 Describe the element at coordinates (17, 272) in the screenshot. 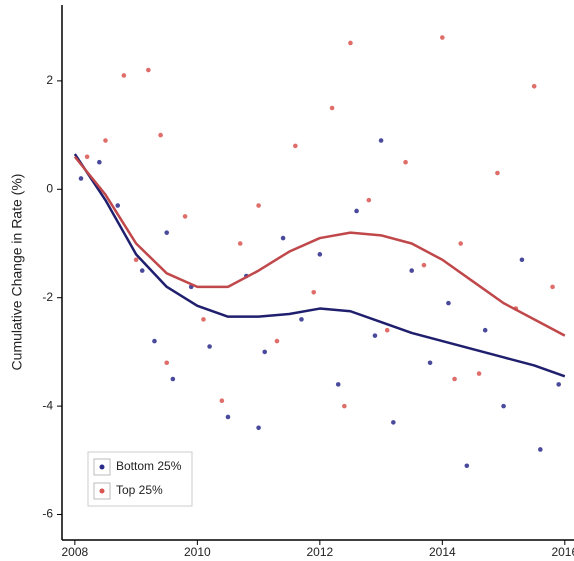

I see `y-axis-label: Cumulative Change in Rate (%)` at that location.